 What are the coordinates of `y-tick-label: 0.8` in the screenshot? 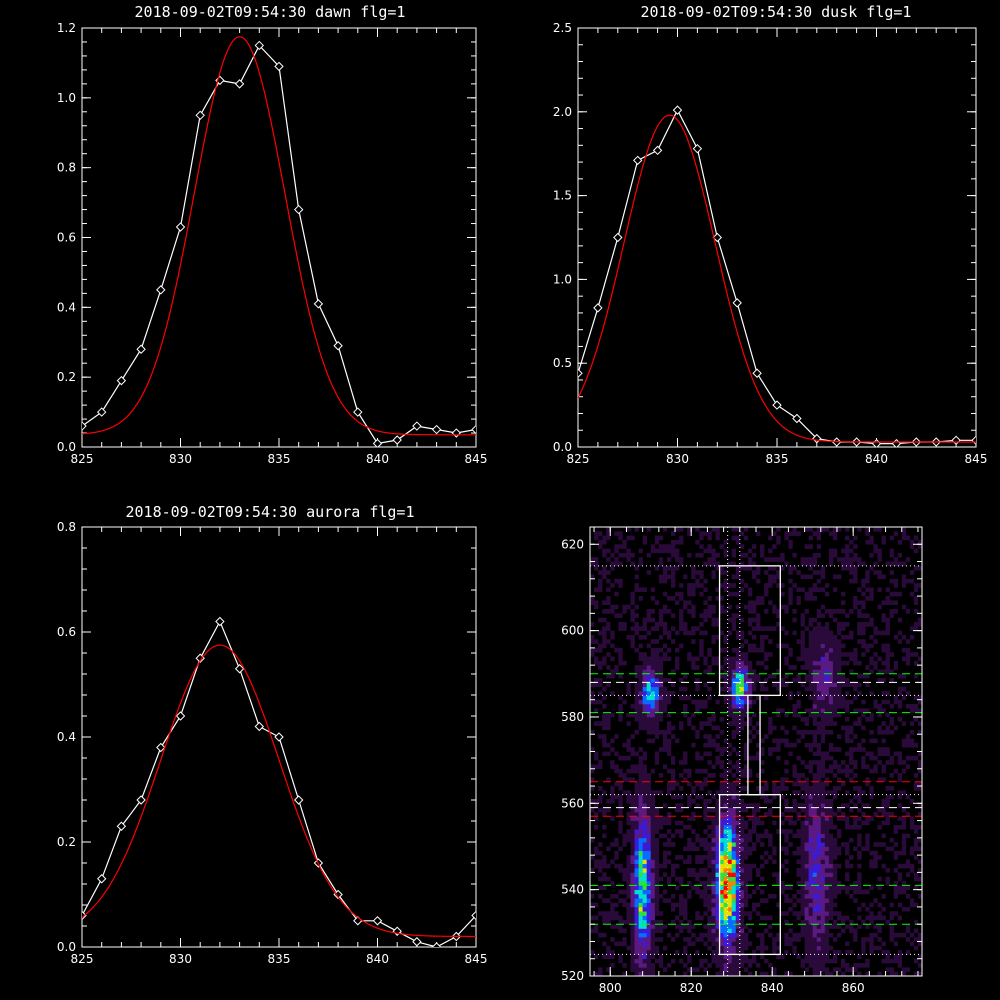 It's located at (66, 527).